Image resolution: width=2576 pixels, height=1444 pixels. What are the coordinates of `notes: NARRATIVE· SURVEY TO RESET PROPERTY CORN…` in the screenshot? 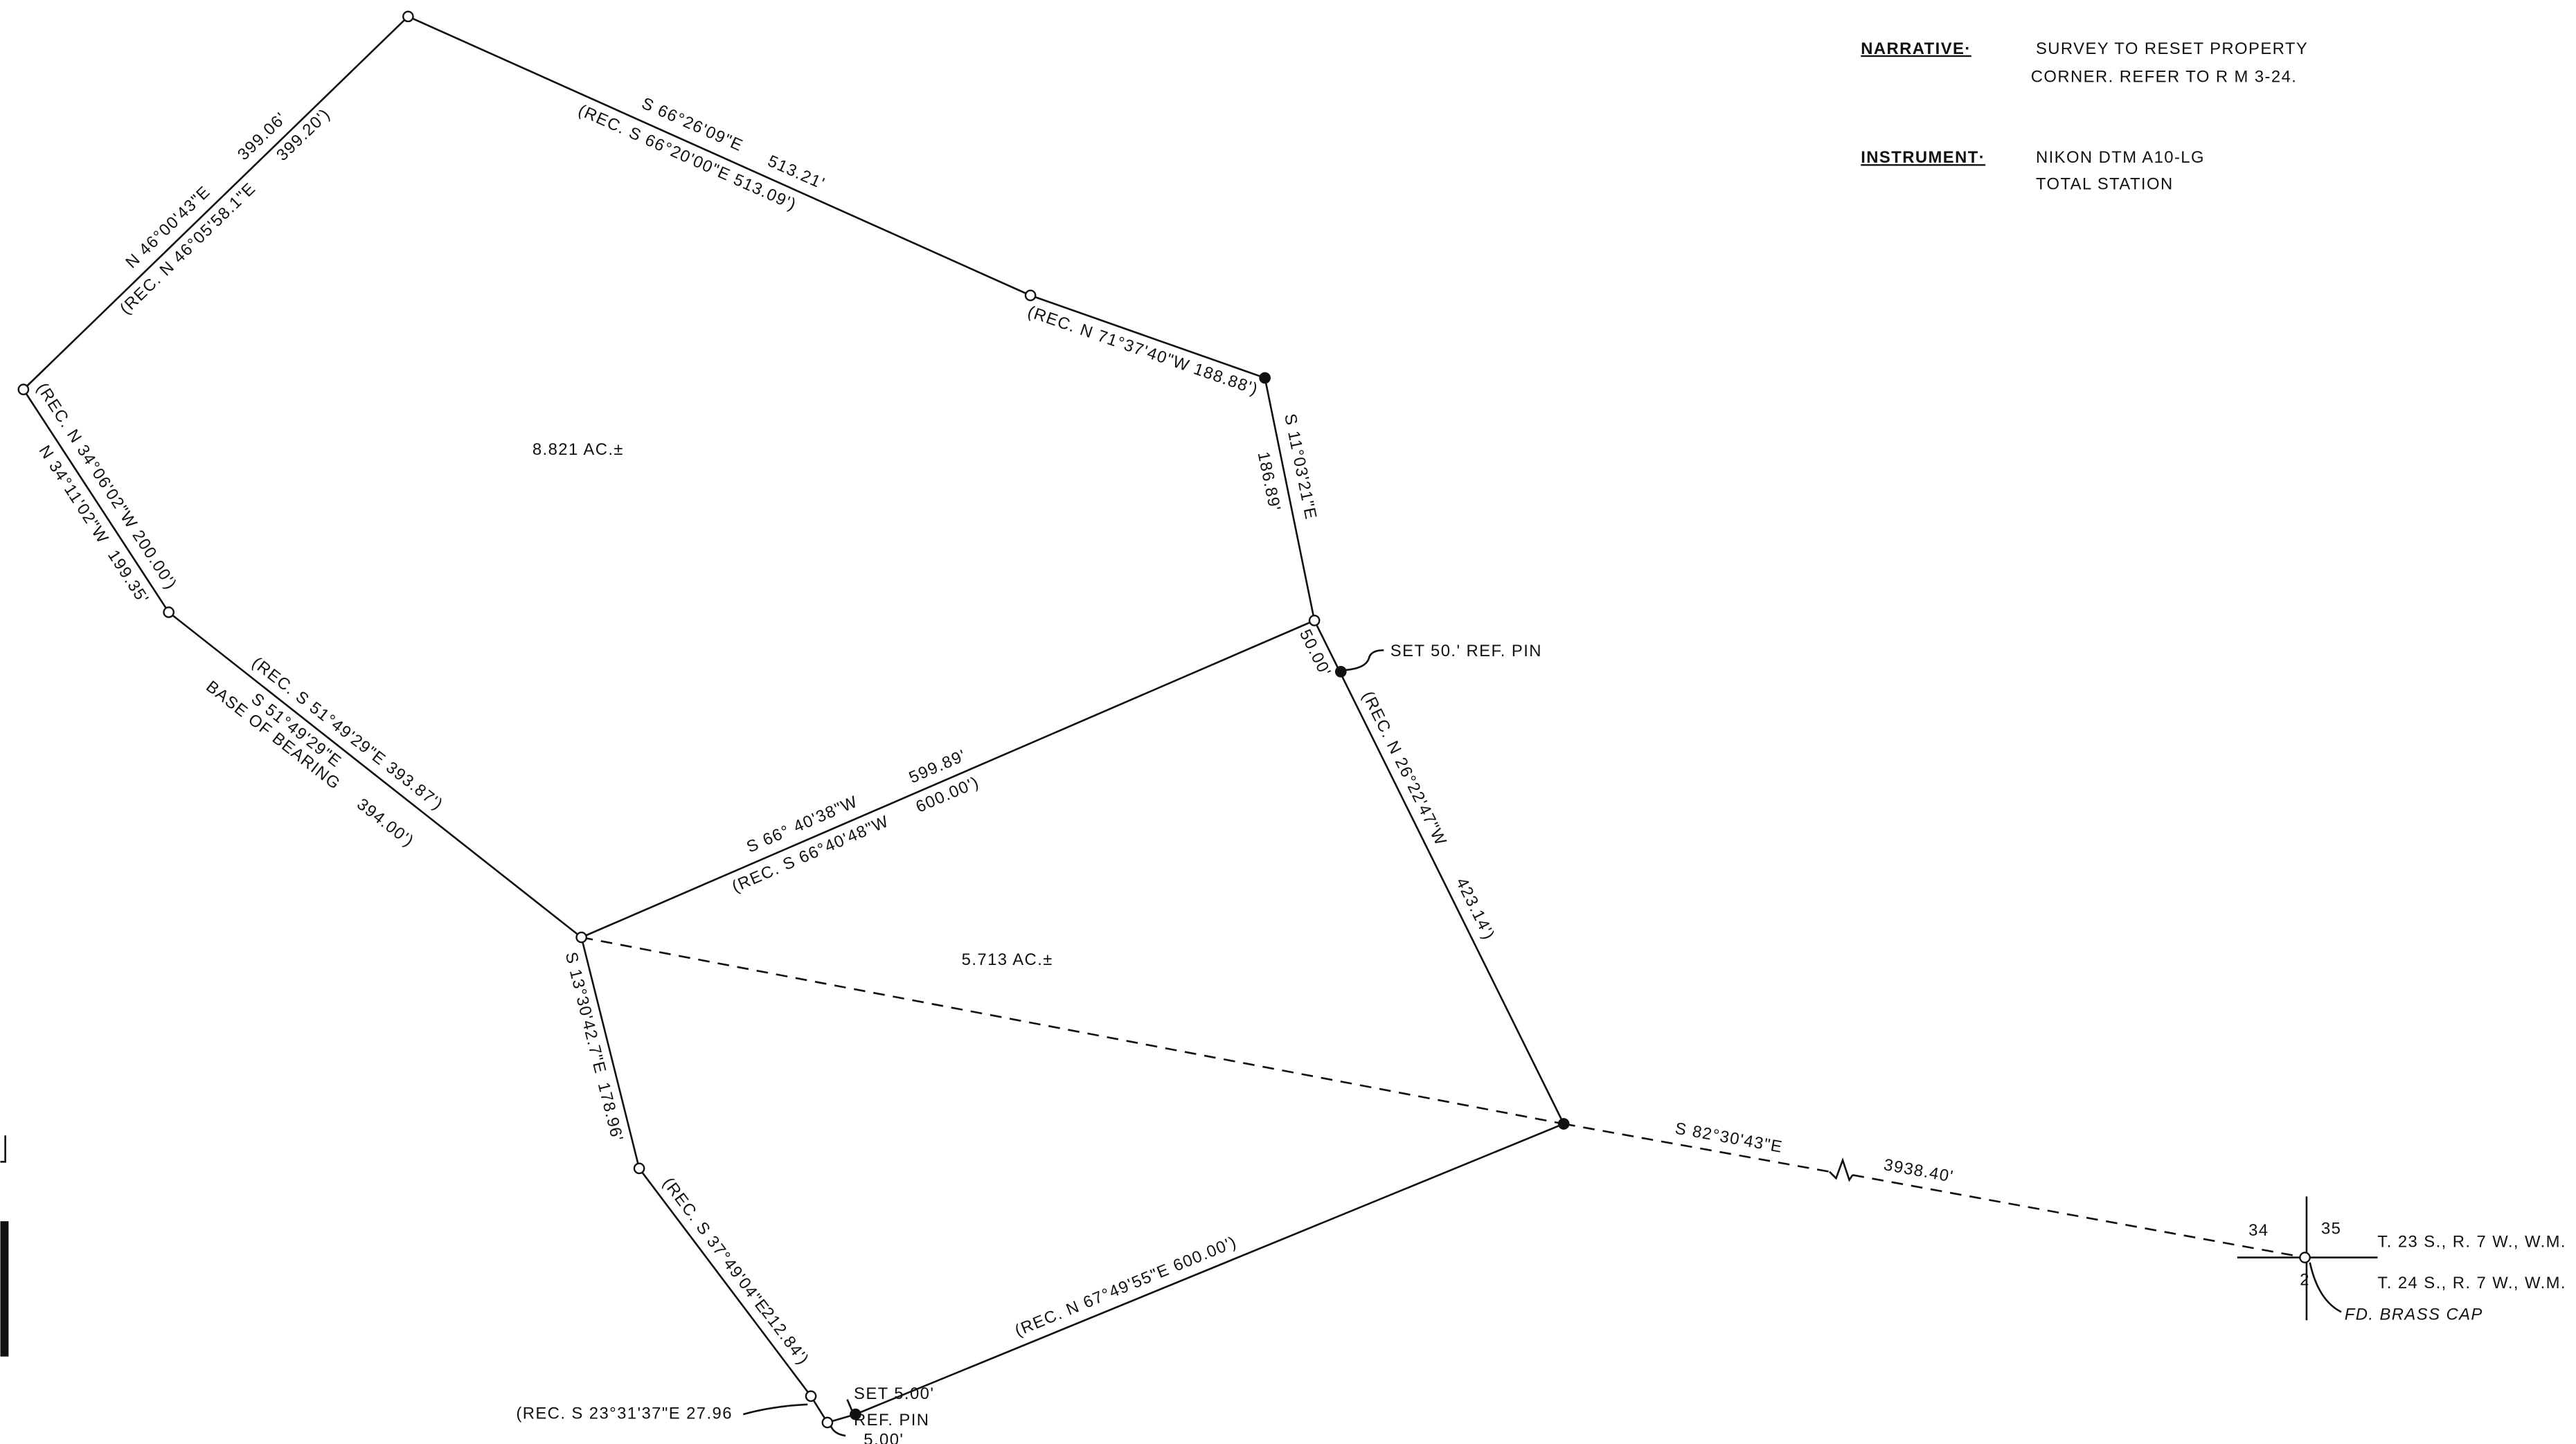 It's located at (2084, 116).